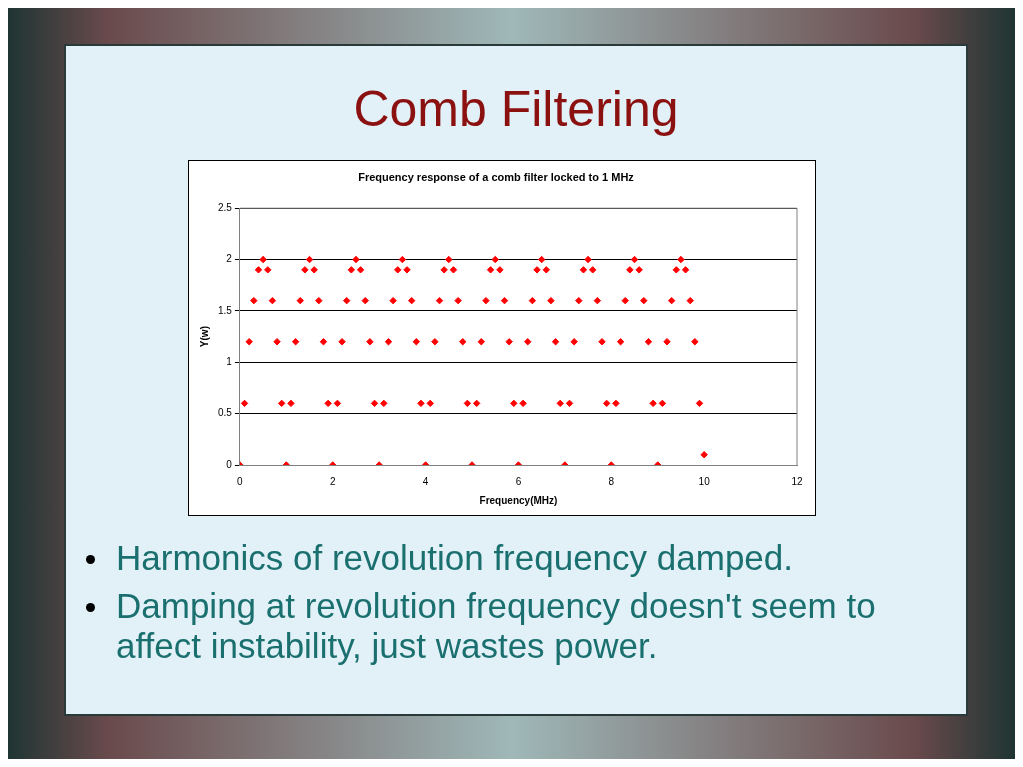 The height and width of the screenshot is (767, 1023). I want to click on x-axis-title: Frequency(MHz), so click(518, 500).